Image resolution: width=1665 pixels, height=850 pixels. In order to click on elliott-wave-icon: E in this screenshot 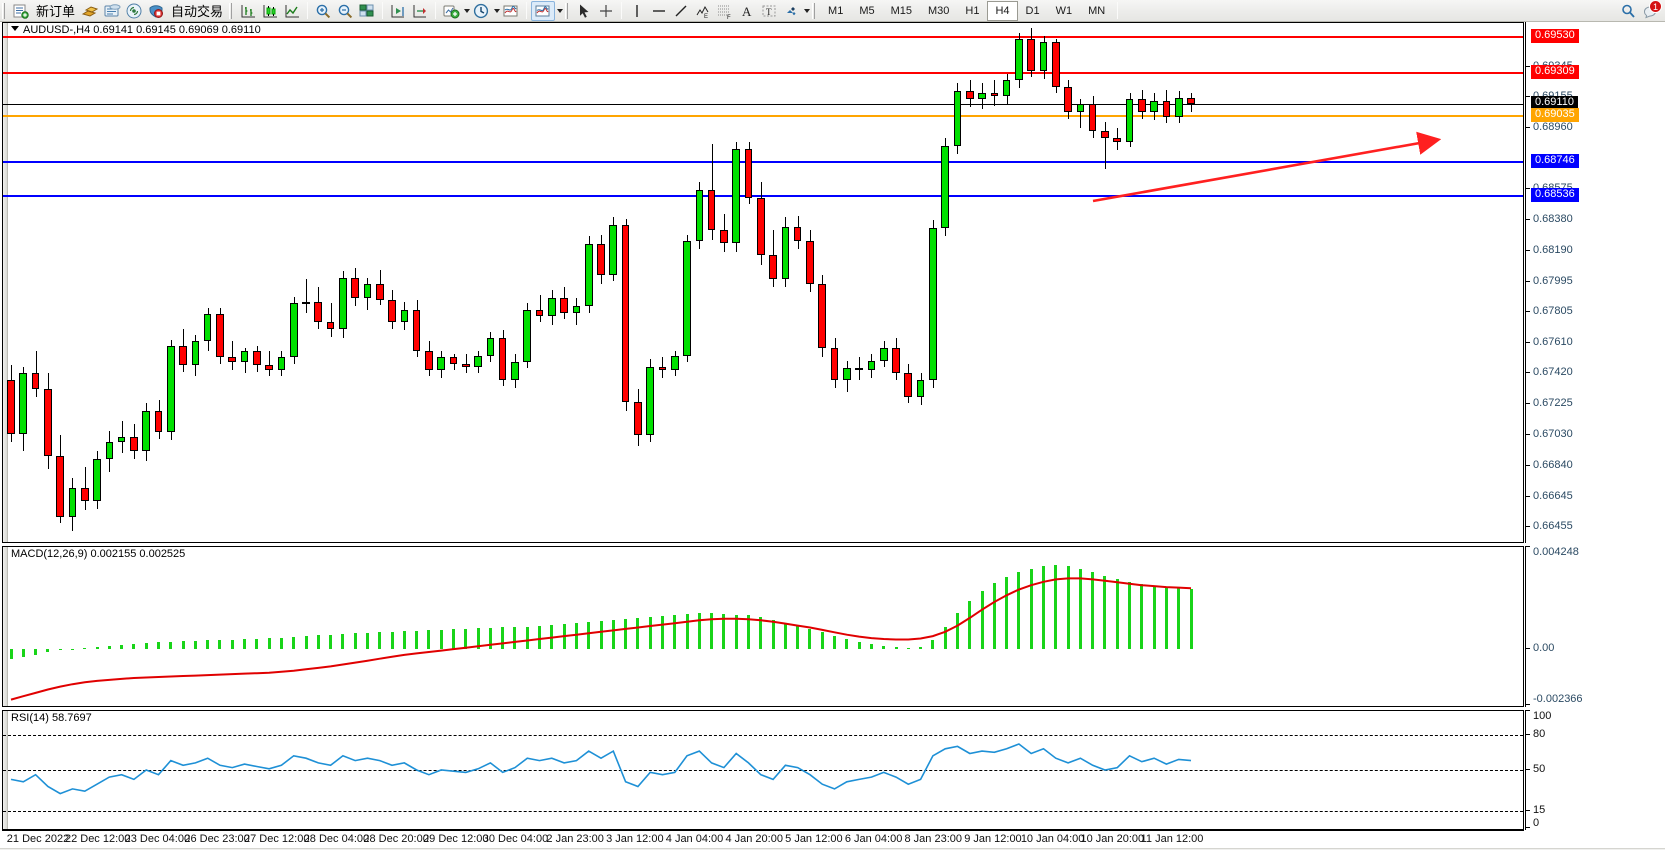, I will do `click(703, 11)`.